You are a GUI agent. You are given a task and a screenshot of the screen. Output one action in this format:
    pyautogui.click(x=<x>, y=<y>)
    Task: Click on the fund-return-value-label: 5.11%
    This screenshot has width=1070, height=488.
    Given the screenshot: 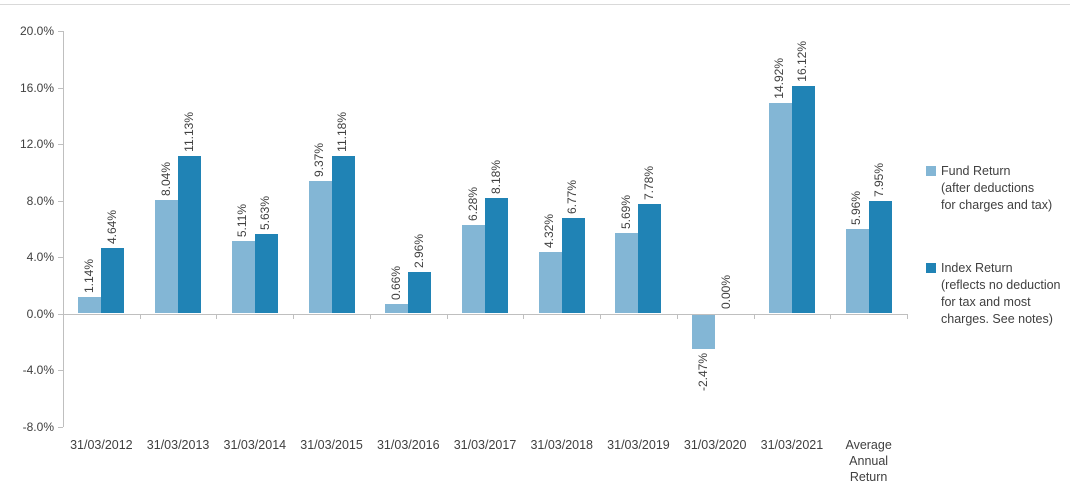 What is the action you would take?
    pyautogui.click(x=242, y=221)
    